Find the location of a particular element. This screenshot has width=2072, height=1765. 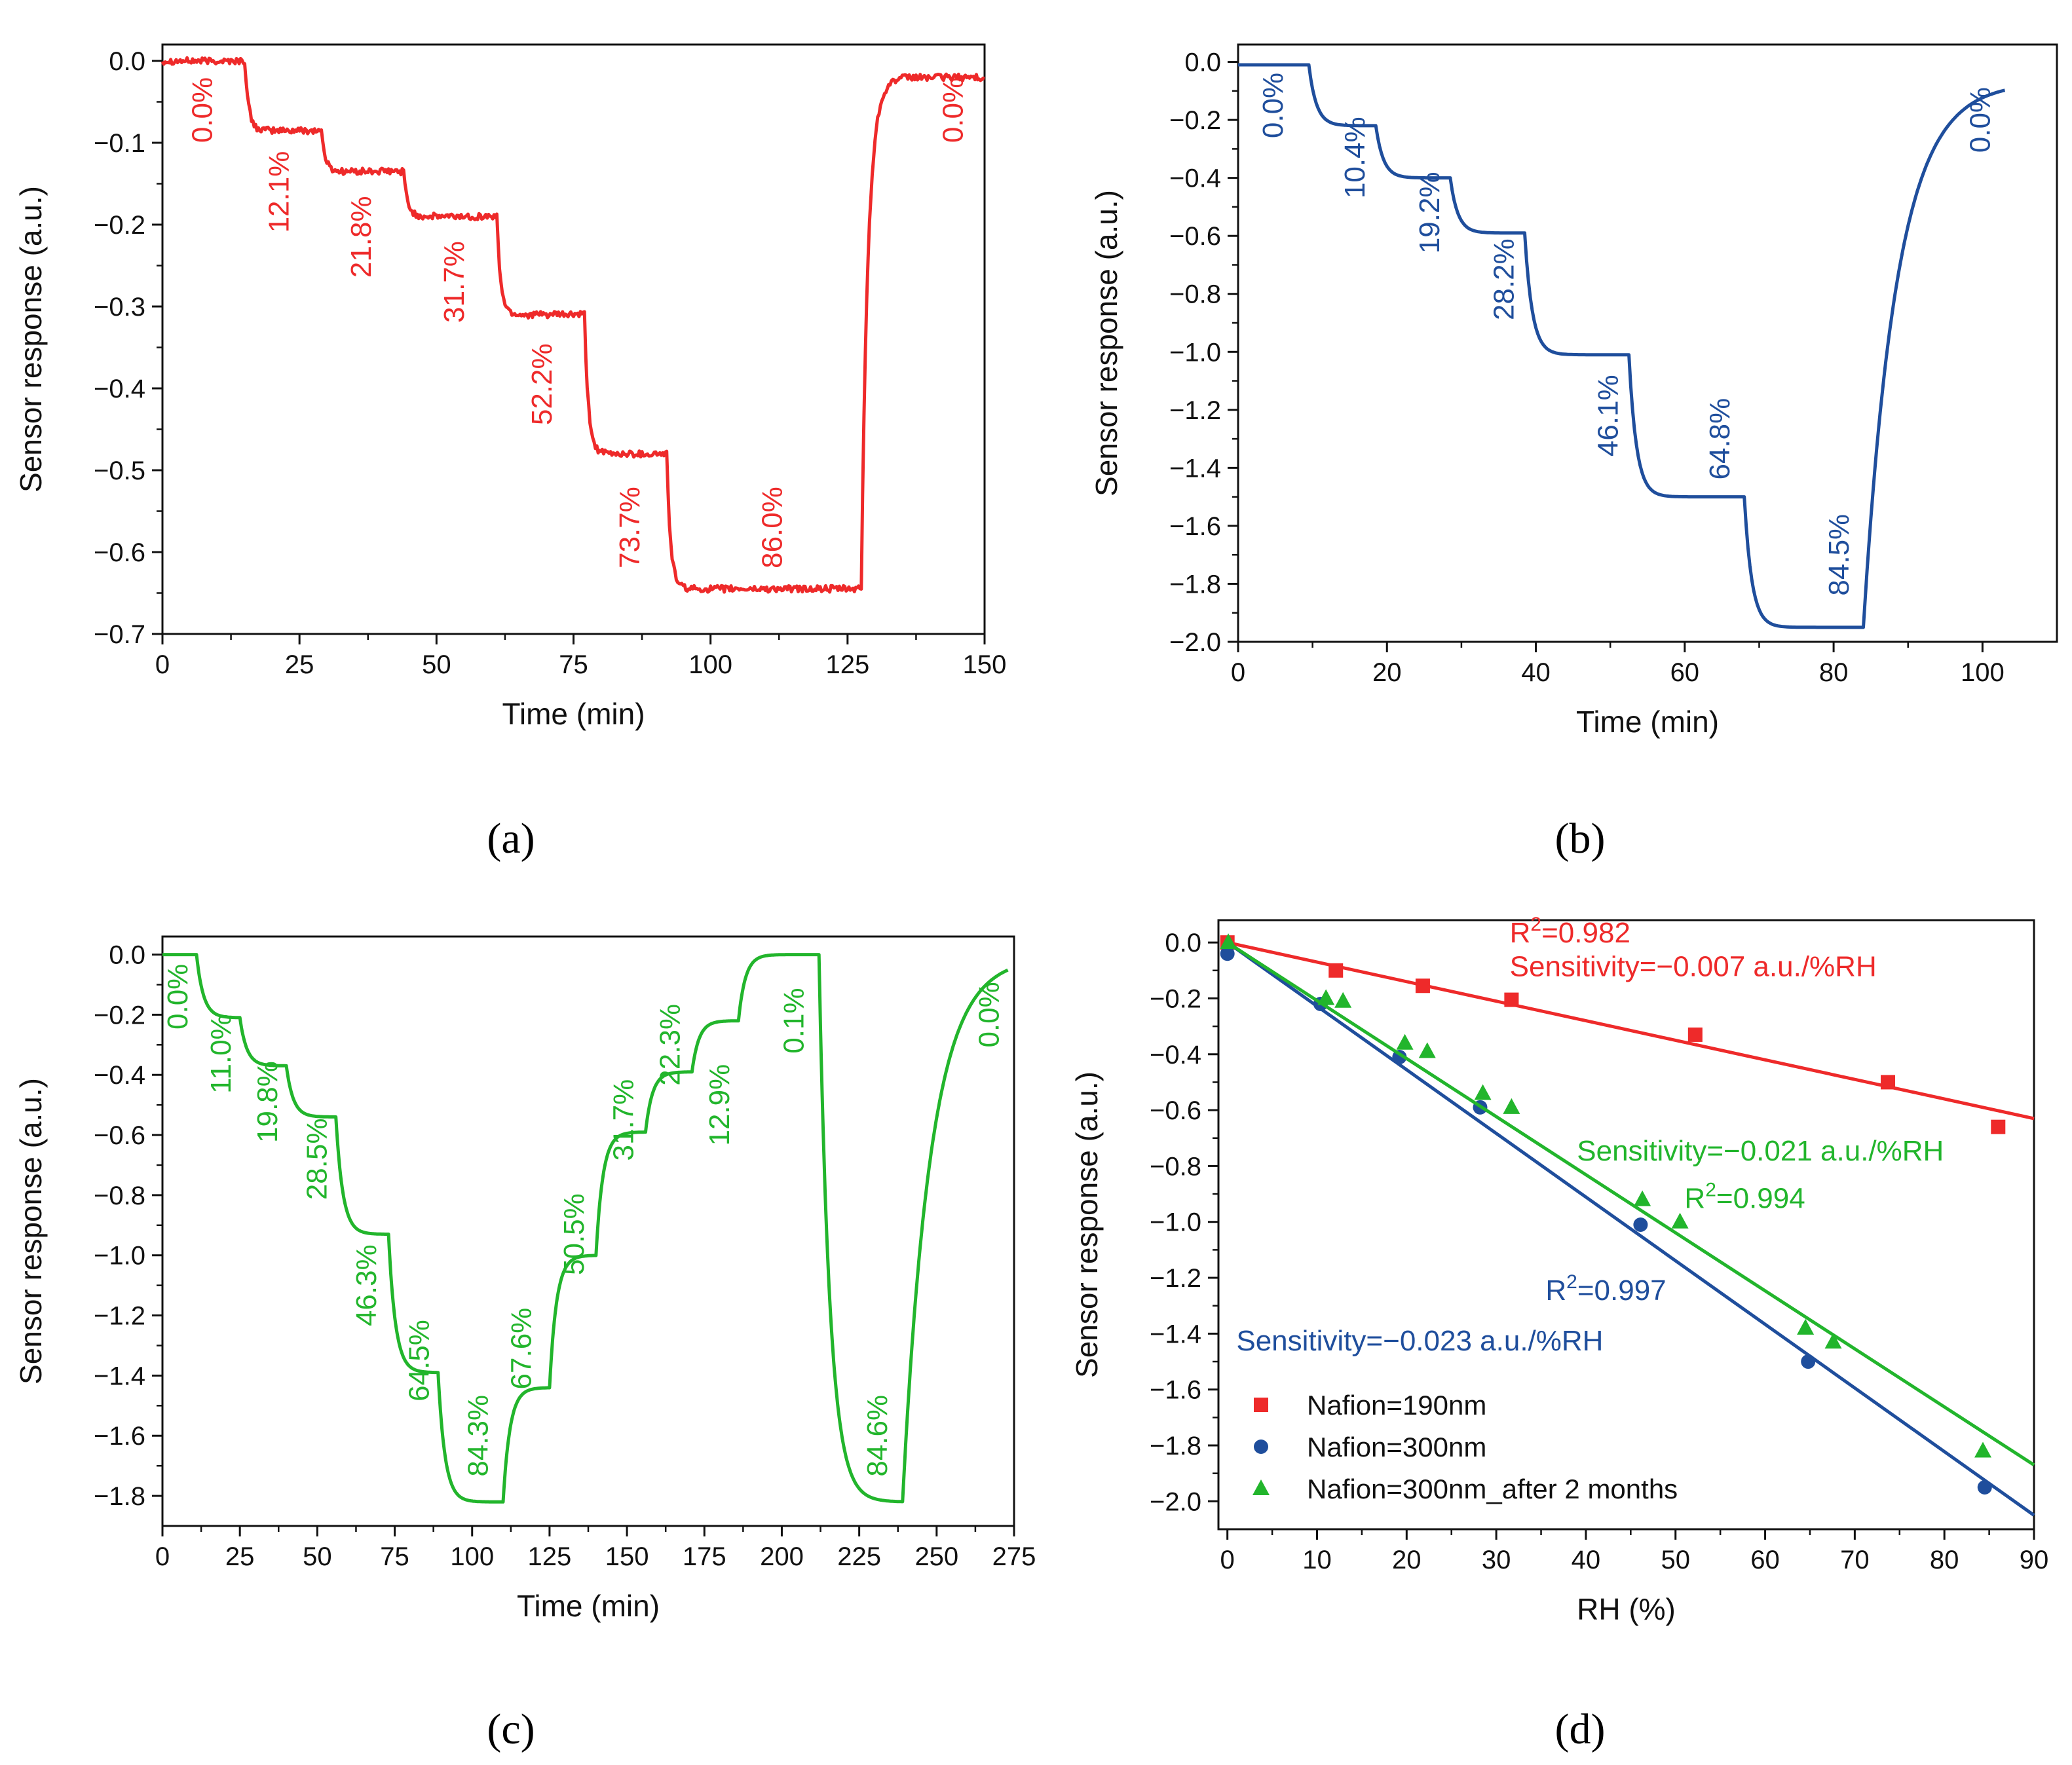

sensitivity-label: Sensitivity=−0.023 a.u./%RH is located at coordinates (1419, 1341).